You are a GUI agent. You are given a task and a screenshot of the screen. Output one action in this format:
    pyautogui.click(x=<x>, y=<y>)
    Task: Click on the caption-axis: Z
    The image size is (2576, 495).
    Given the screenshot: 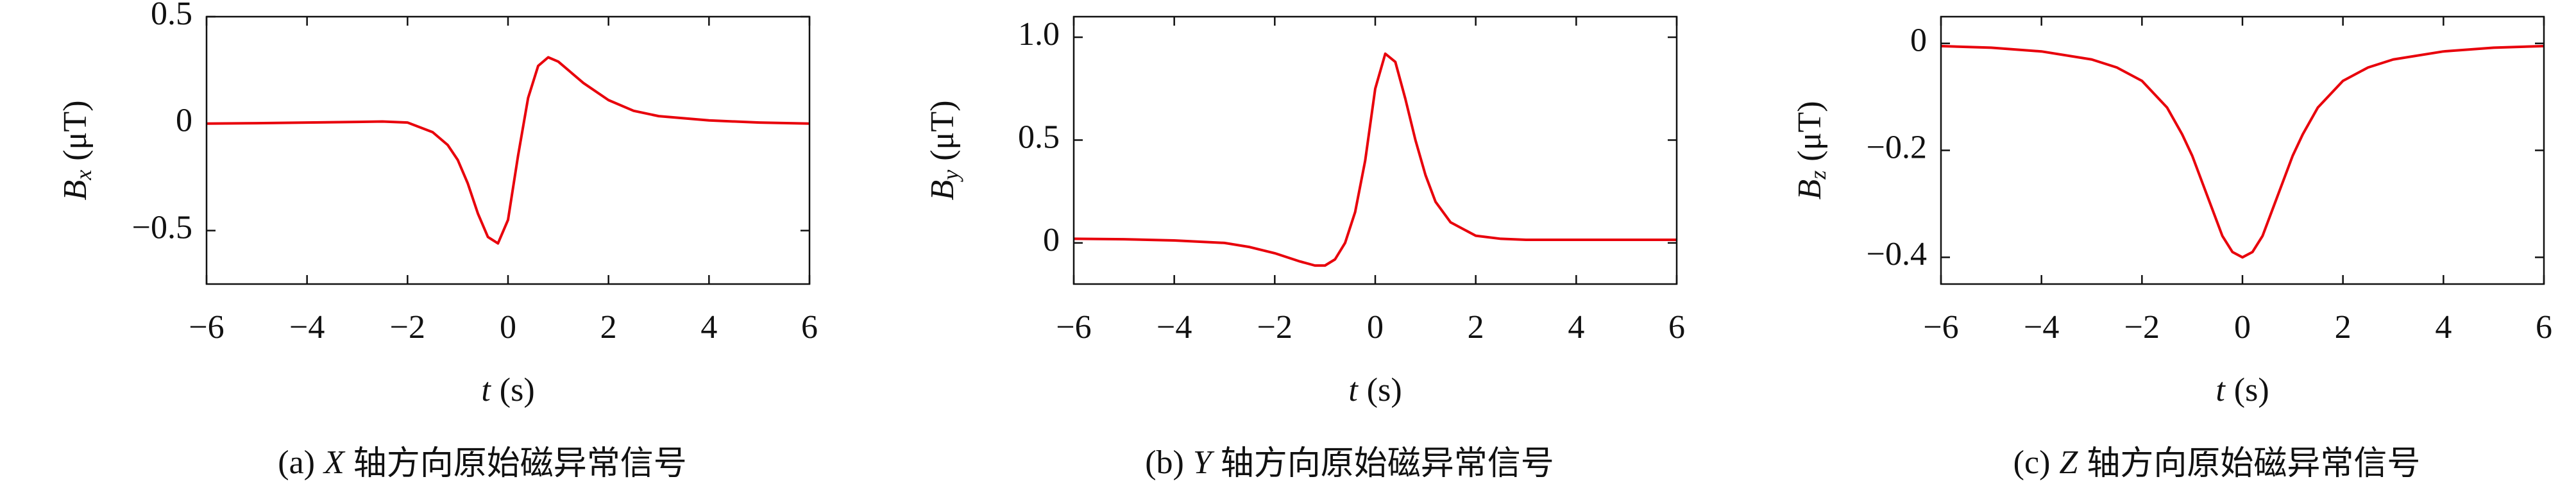 What is the action you would take?
    pyautogui.click(x=2068, y=462)
    